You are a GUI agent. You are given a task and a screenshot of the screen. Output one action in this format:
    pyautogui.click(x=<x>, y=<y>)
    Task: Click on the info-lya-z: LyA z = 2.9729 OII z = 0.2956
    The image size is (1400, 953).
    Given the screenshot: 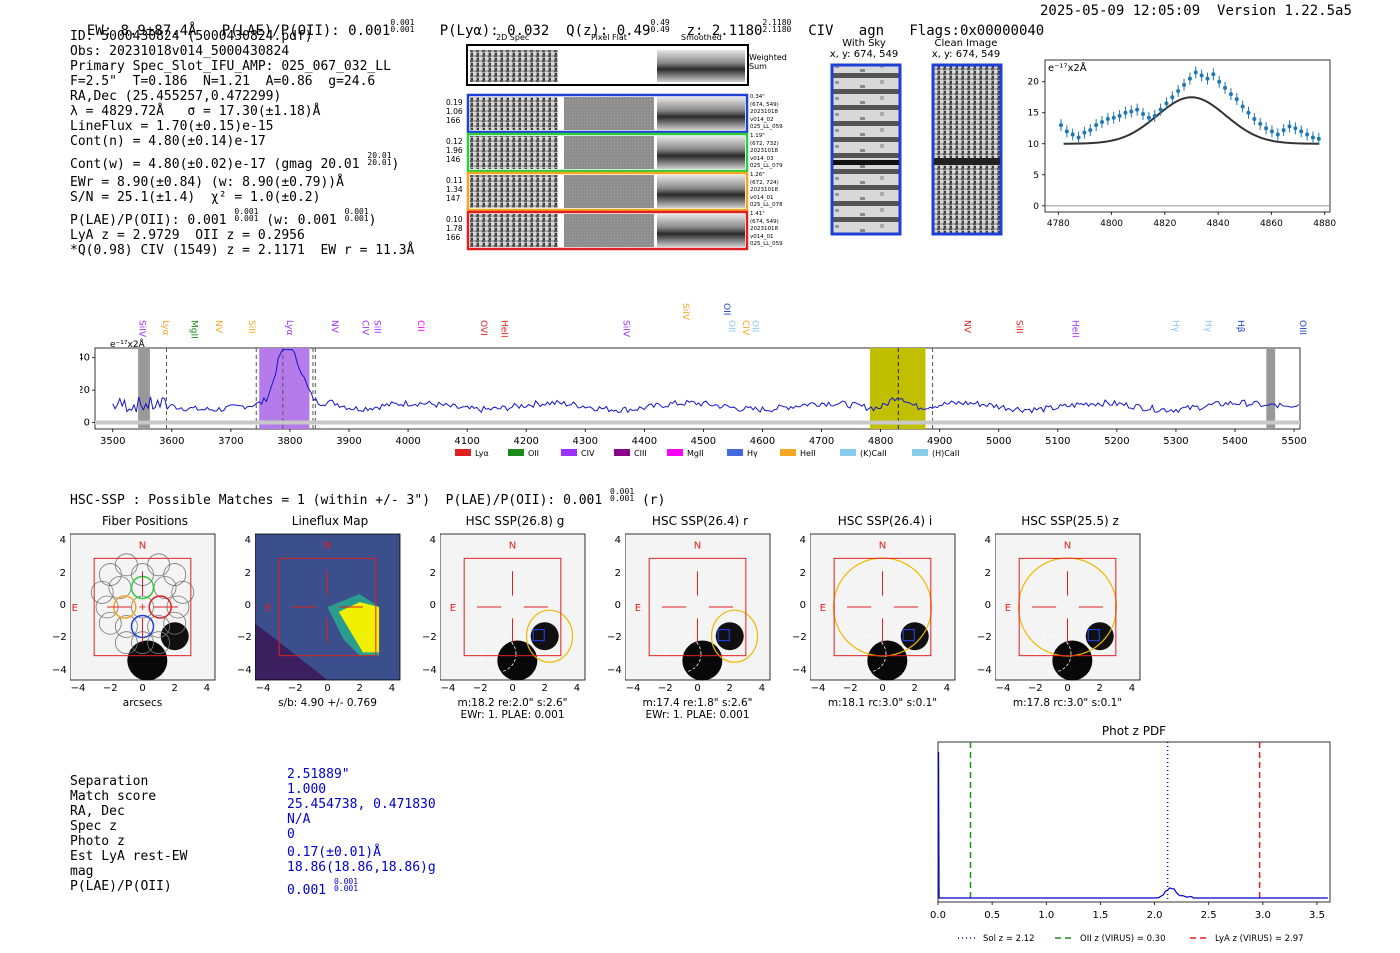 What is the action you would take?
    pyautogui.click(x=187, y=235)
    